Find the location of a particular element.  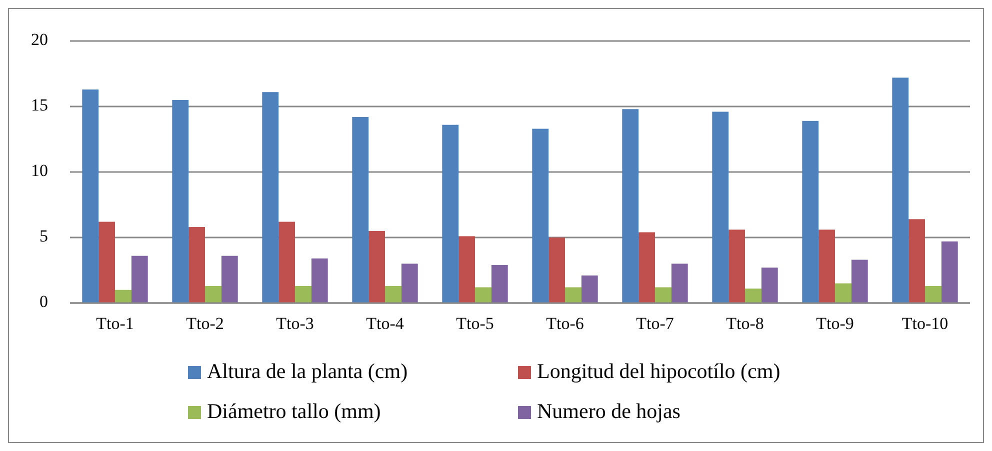

legend-label: Altura de la planta (cm) is located at coordinates (307, 370).